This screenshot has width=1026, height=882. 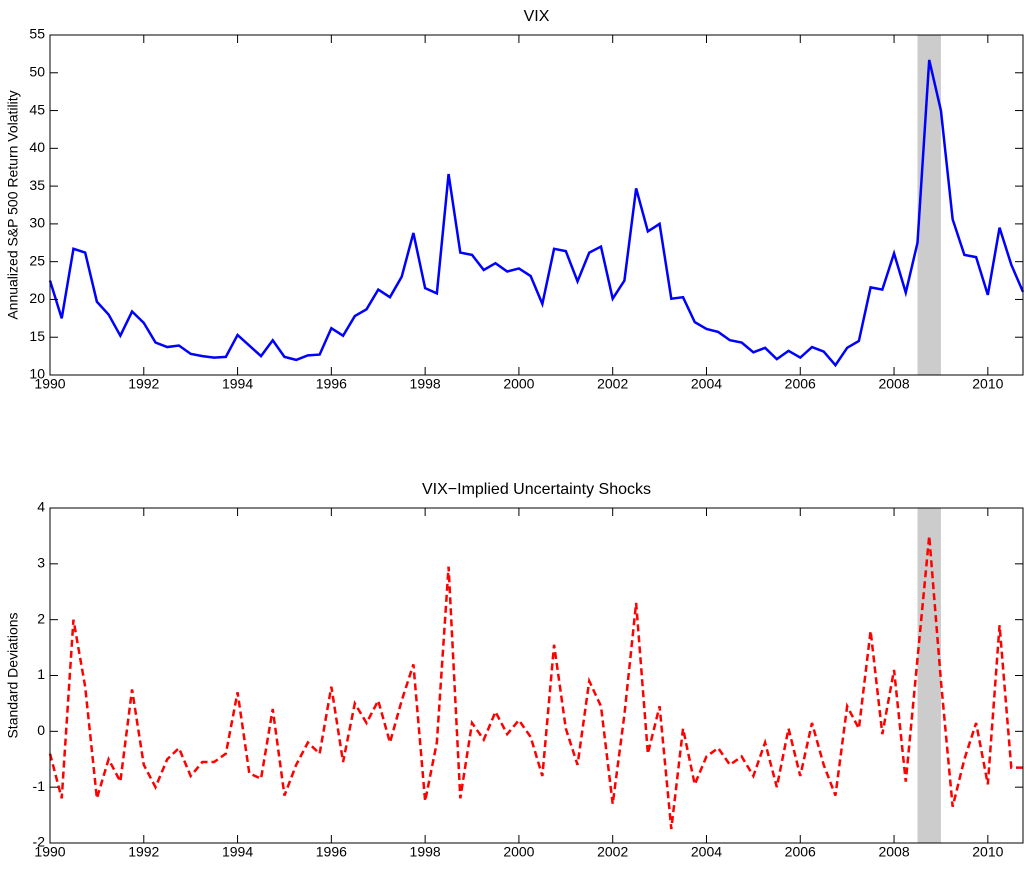 What do you see at coordinates (37, 223) in the screenshot?
I see `y-tick-label: 30` at bounding box center [37, 223].